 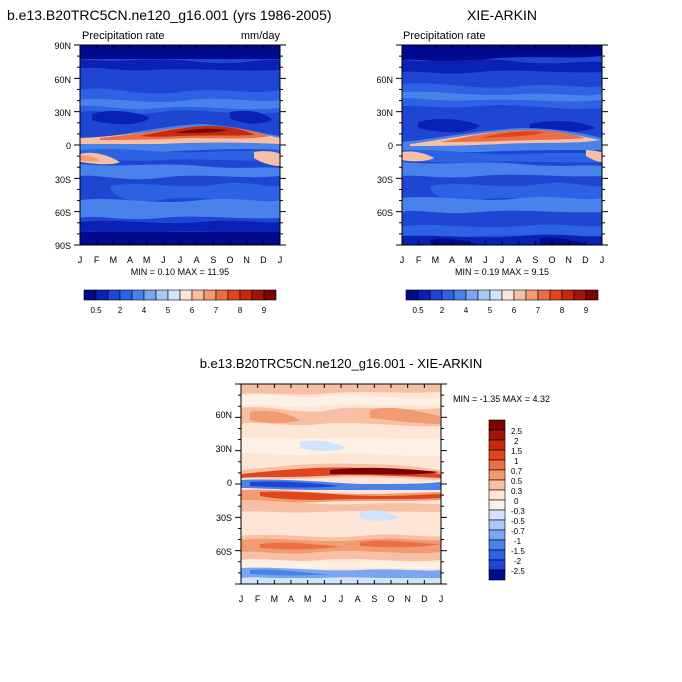 I want to click on panel-model-field, so click(x=180, y=145).